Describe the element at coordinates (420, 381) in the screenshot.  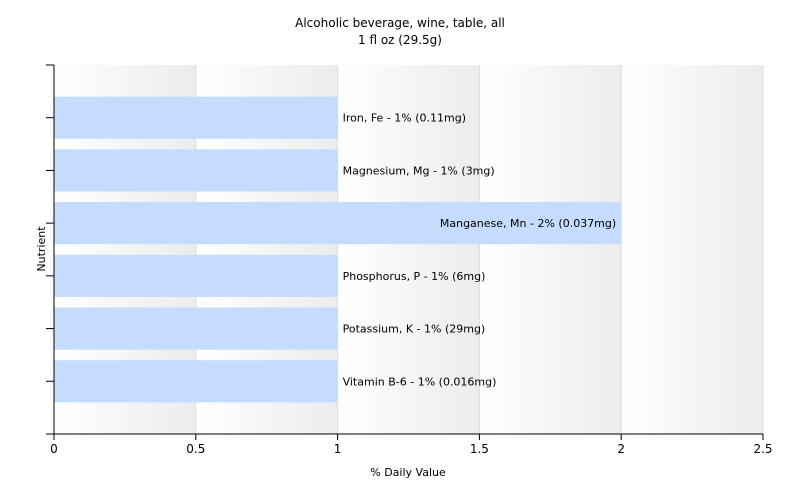
I see `data-label-6: Vitamin B-6 - 1% (0.016mg)` at that location.